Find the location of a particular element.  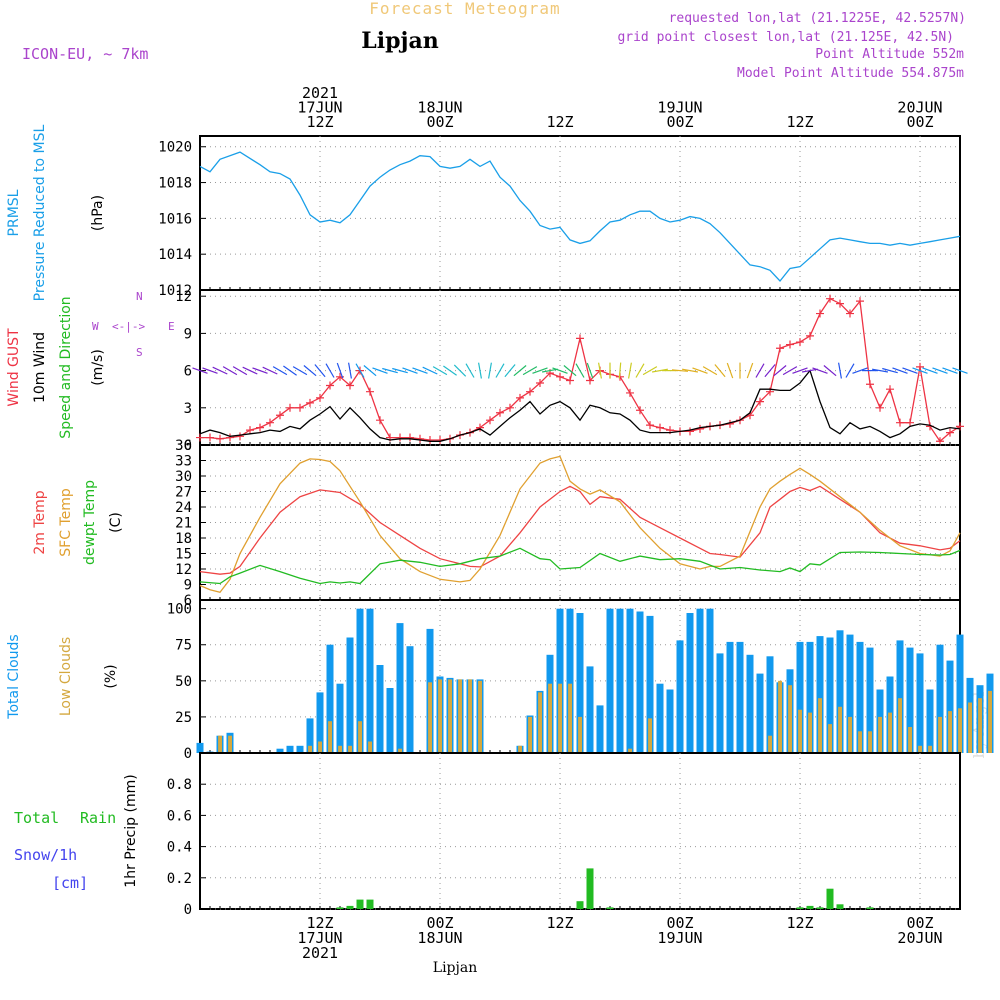

panel-unit-label: 1hr Precip (mm) is located at coordinates (131, 830).